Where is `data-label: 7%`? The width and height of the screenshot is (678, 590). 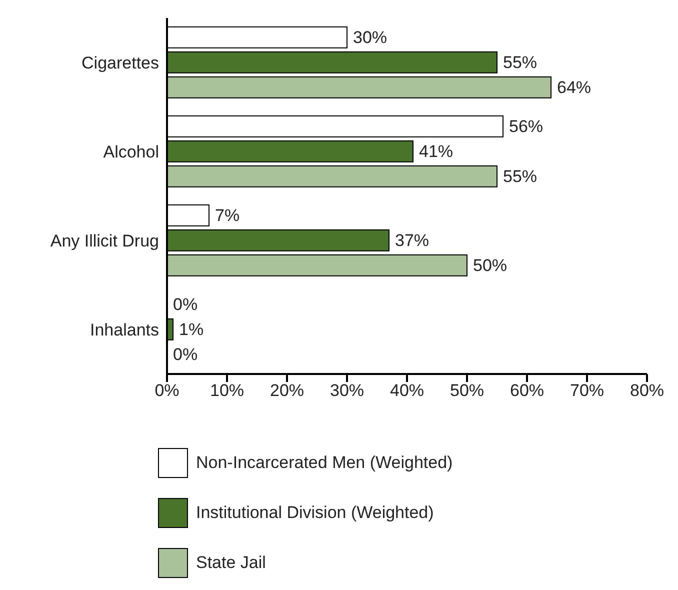
data-label: 7% is located at coordinates (227, 215).